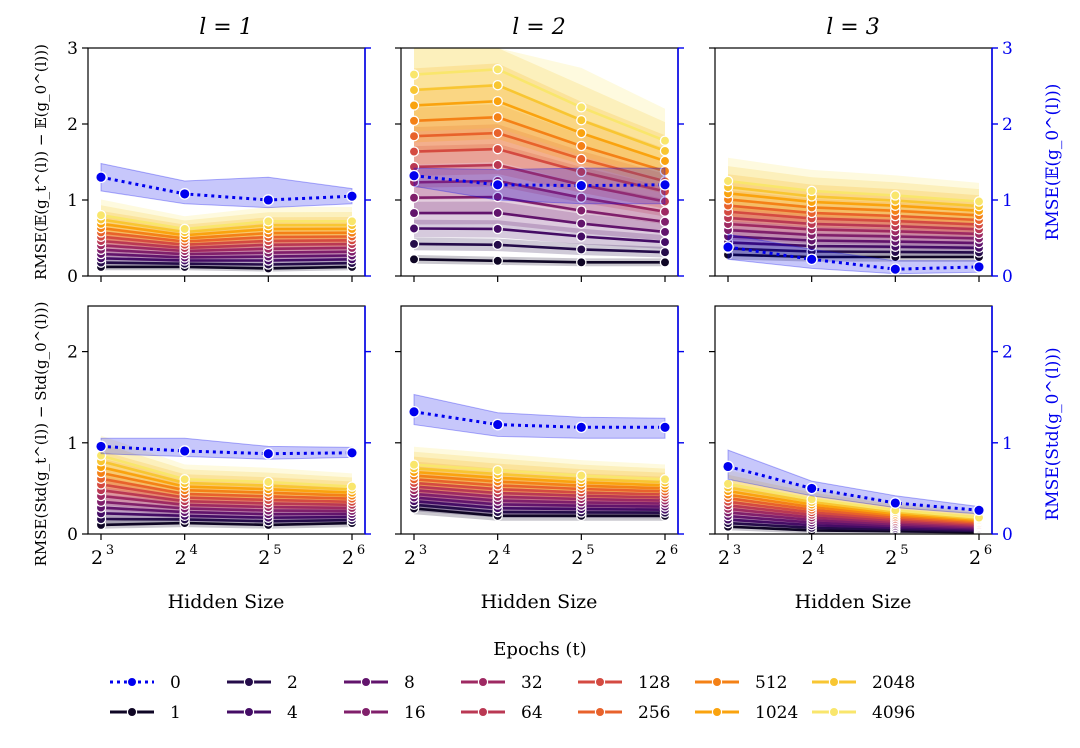  Describe the element at coordinates (532, 683) in the screenshot. I see `legend-label: 32` at that location.